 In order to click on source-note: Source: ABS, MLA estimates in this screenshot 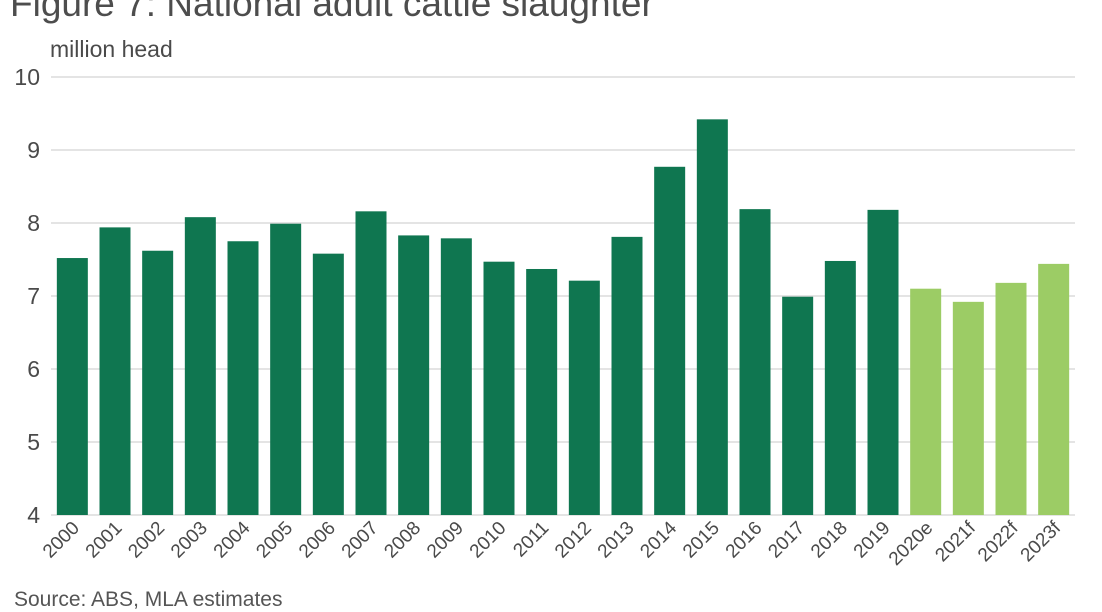, I will do `click(148, 599)`.